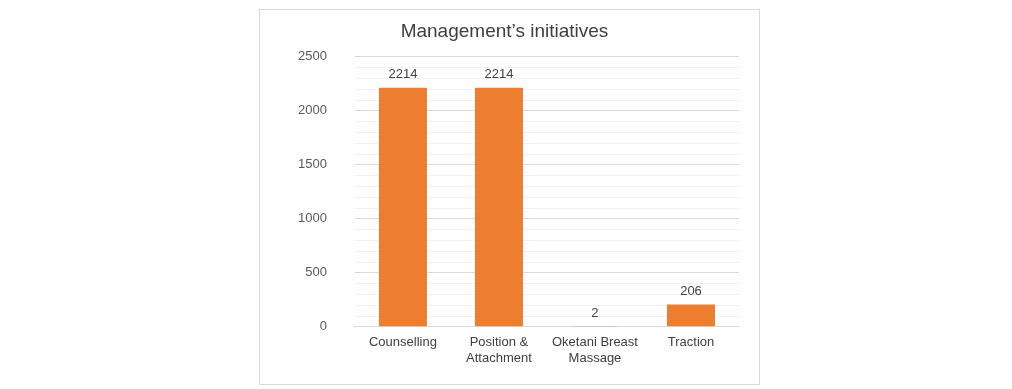 Image resolution: width=1012 pixels, height=389 pixels. I want to click on y-tick-label: 500, so click(316, 272).